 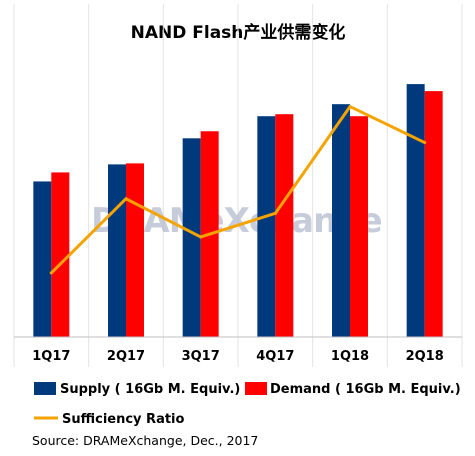 I want to click on legend-swatch-supply, so click(x=45, y=388).